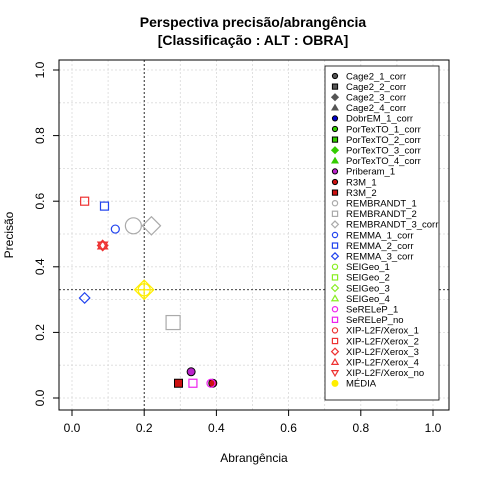 This screenshot has width=480, height=485. What do you see at coordinates (40, 135) in the screenshot?
I see `y-tick-label: 0.8` at bounding box center [40, 135].